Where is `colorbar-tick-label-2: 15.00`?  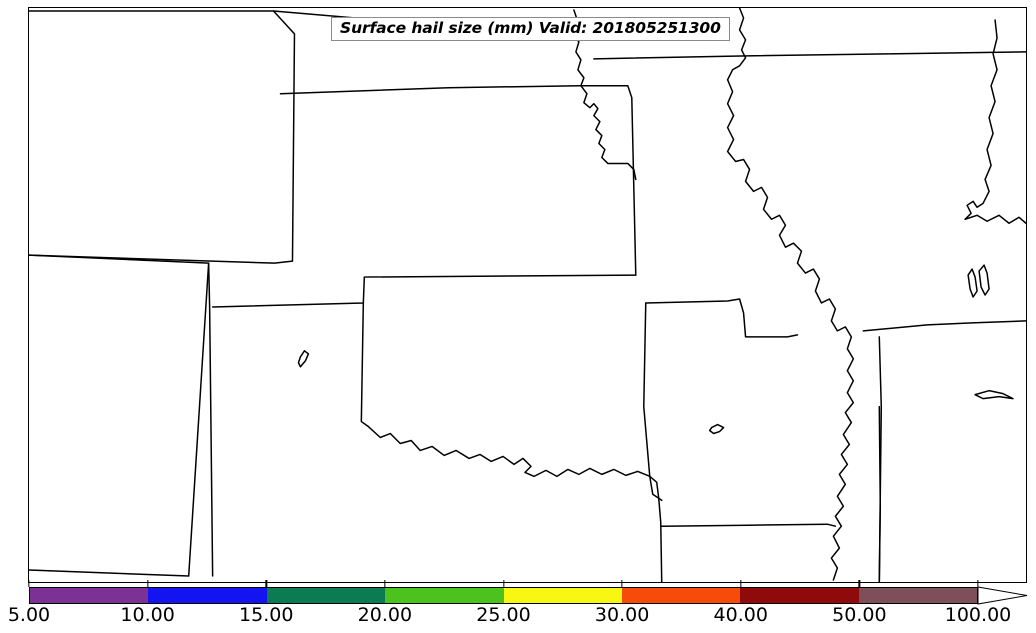 colorbar-tick-label-2: 15.00 is located at coordinates (266, 615).